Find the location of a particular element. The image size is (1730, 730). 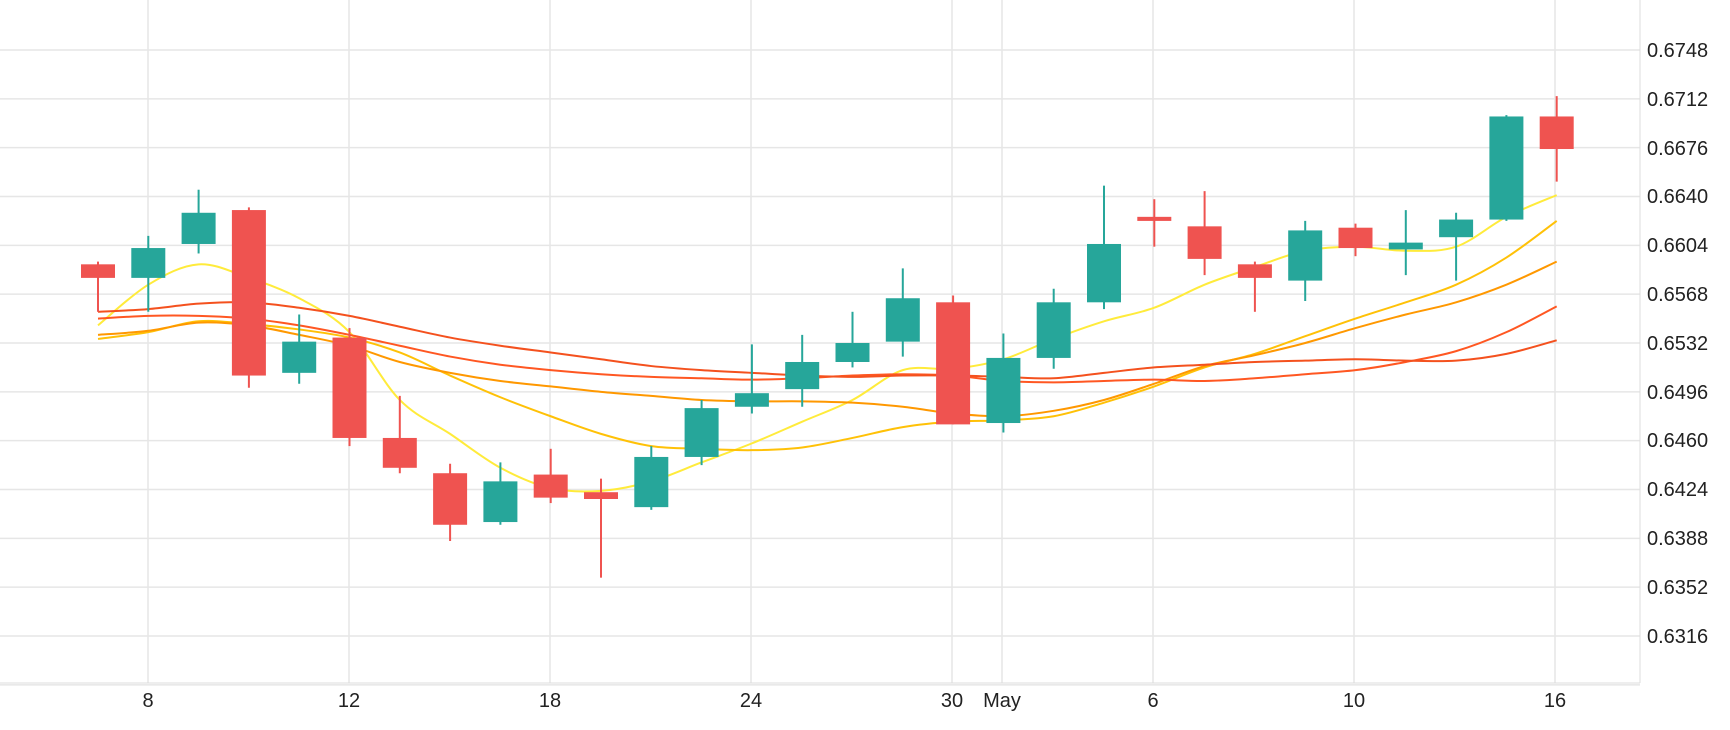

y-tick-label: 0.6316 is located at coordinates (1677, 637).